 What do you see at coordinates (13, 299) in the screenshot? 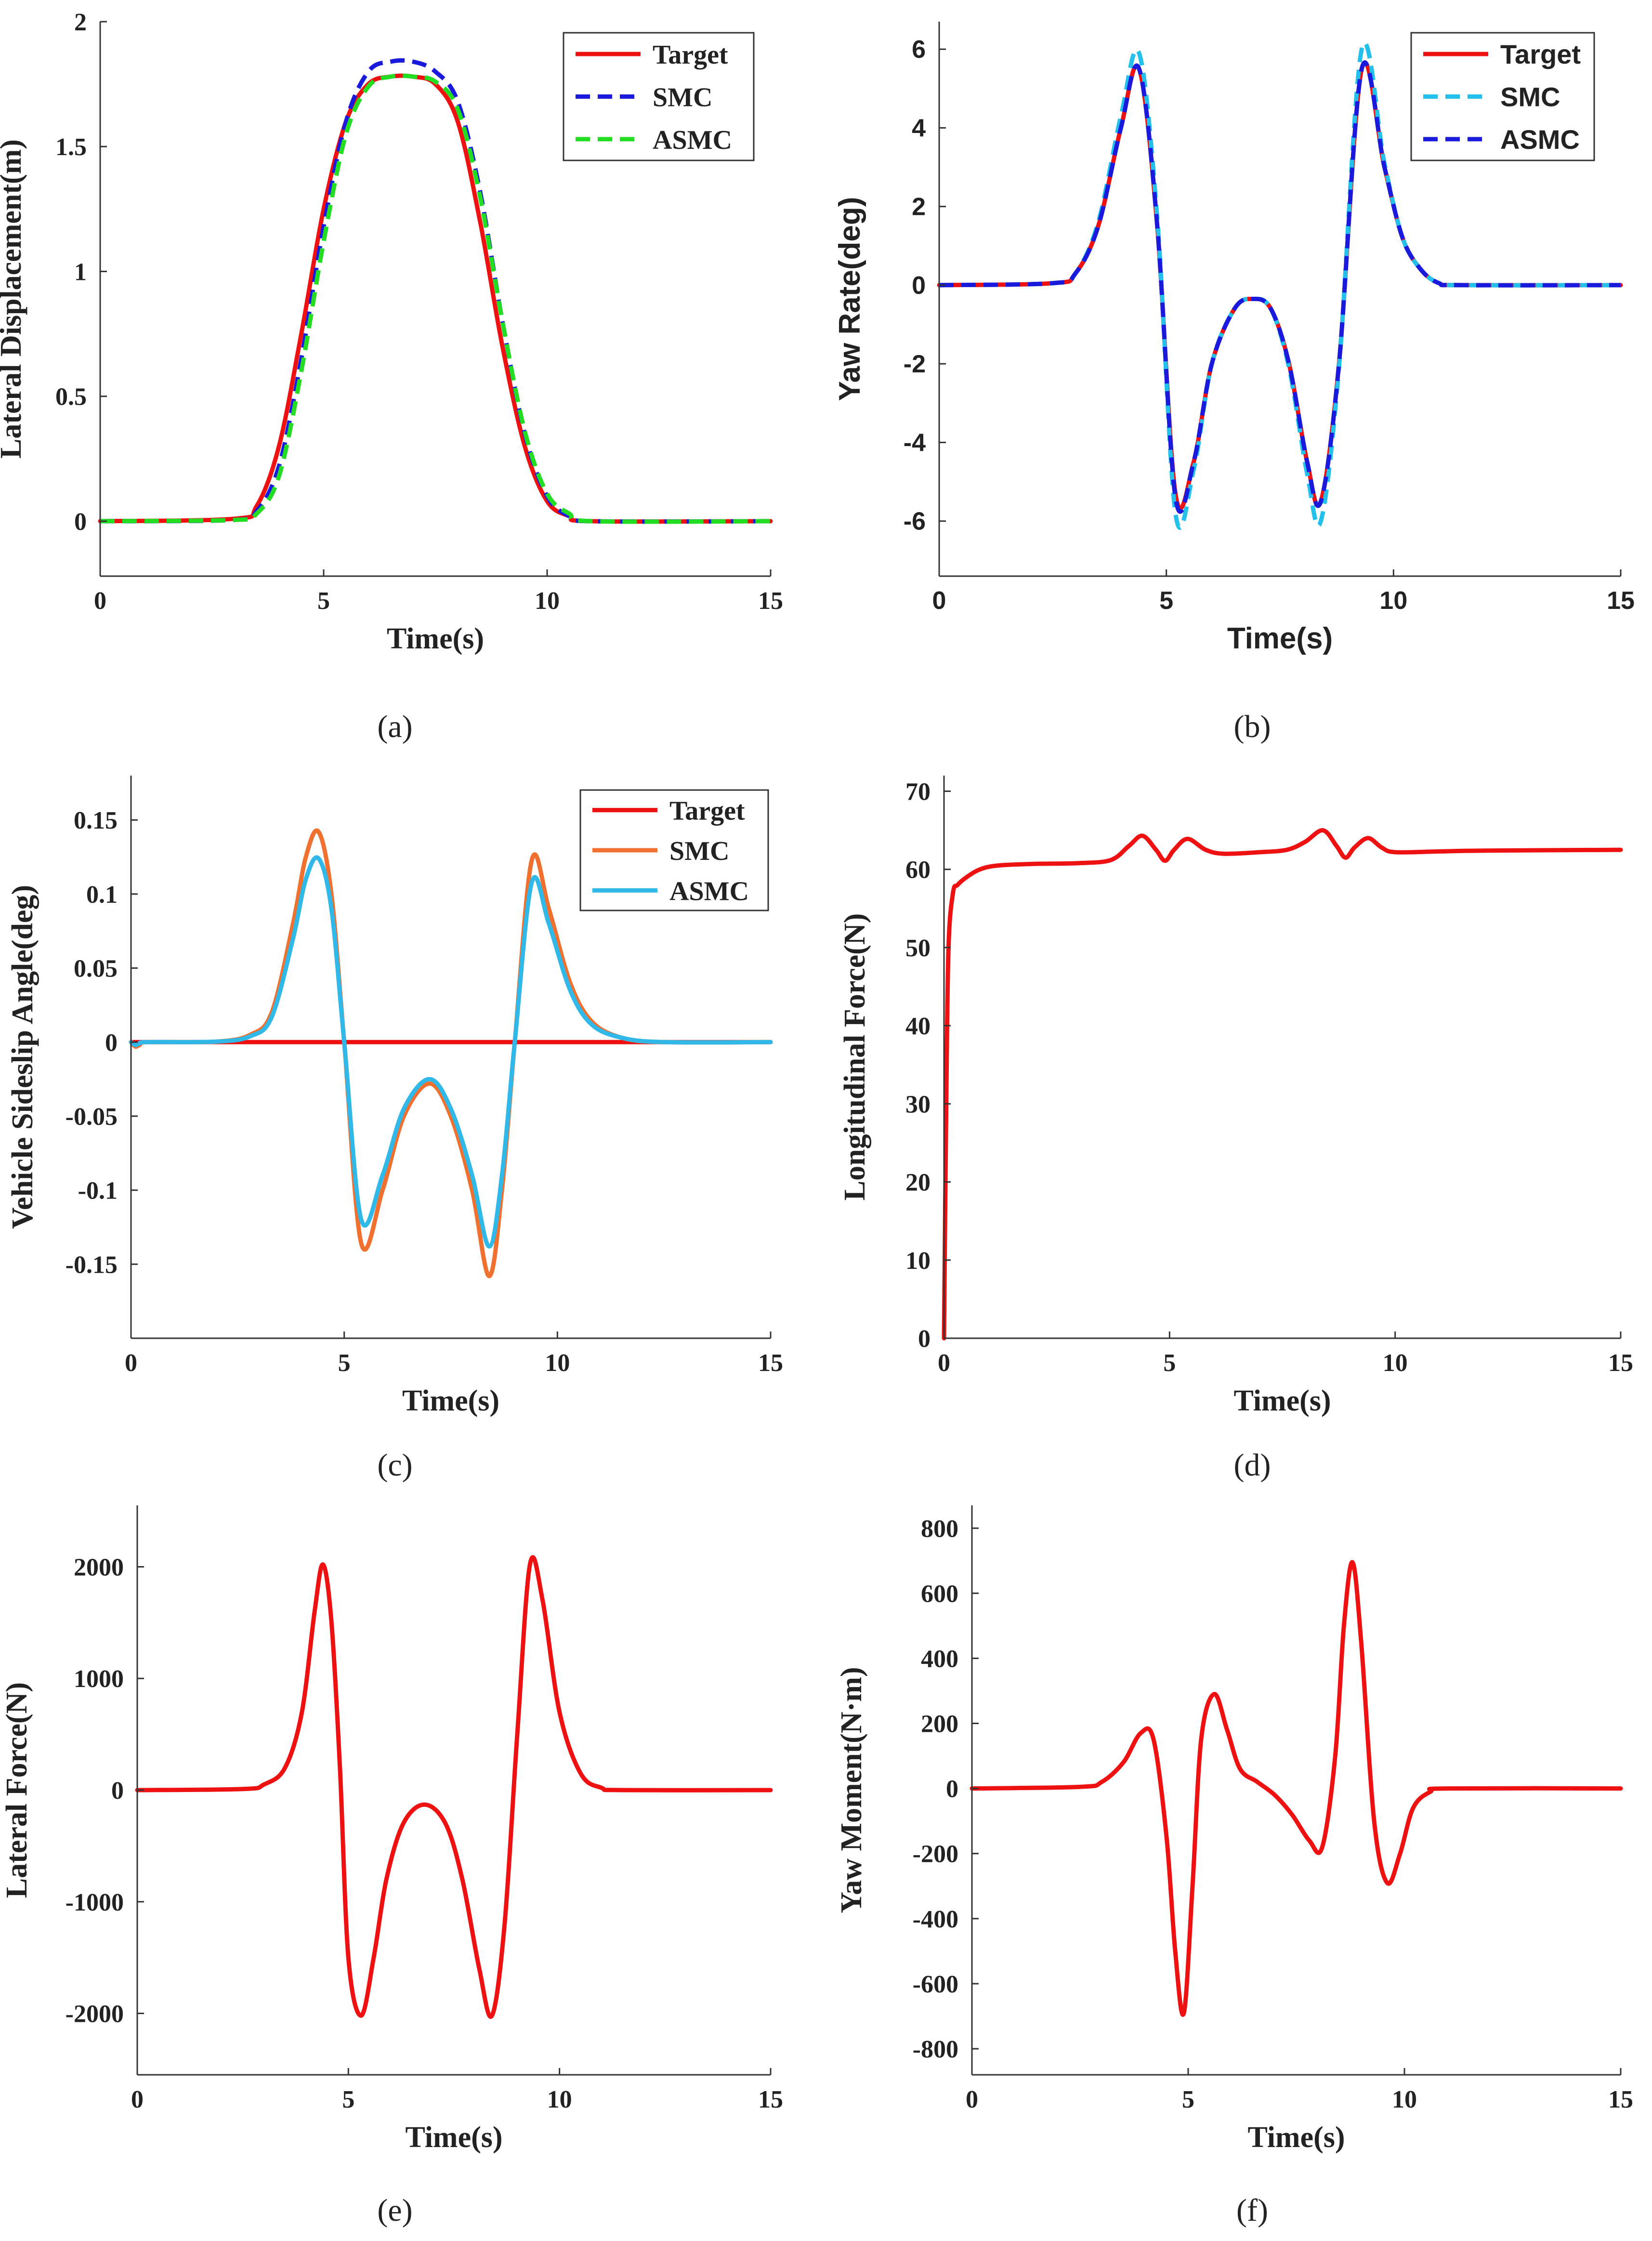
I see `y-axis-label: Lateral Displacement(m)` at bounding box center [13, 299].